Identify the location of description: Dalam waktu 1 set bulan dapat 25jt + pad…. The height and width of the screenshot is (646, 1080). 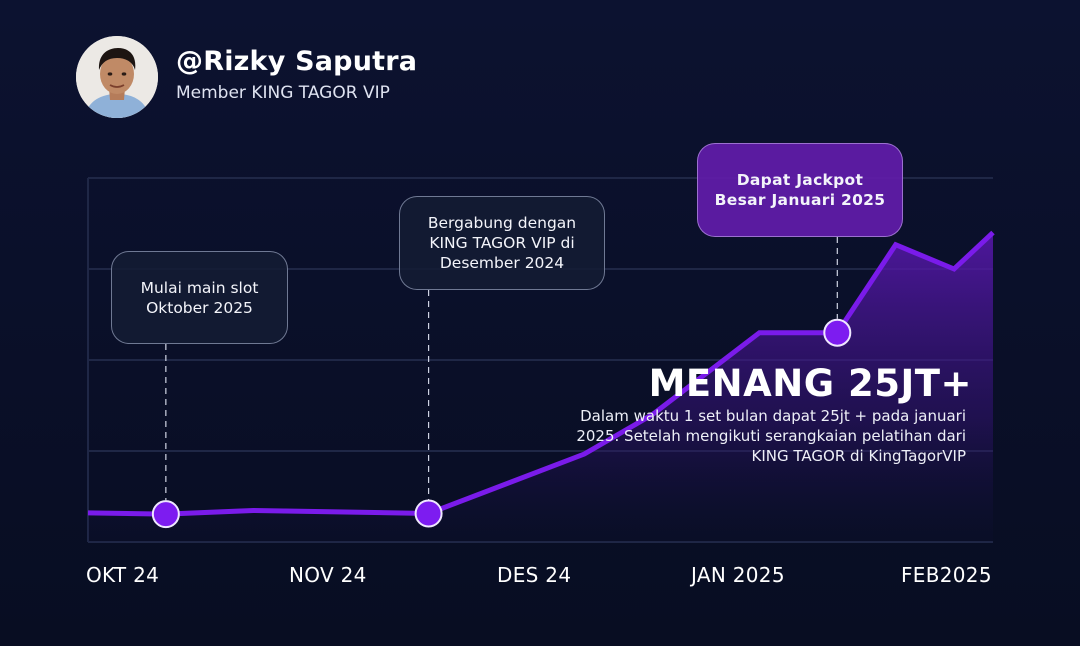
(771, 436).